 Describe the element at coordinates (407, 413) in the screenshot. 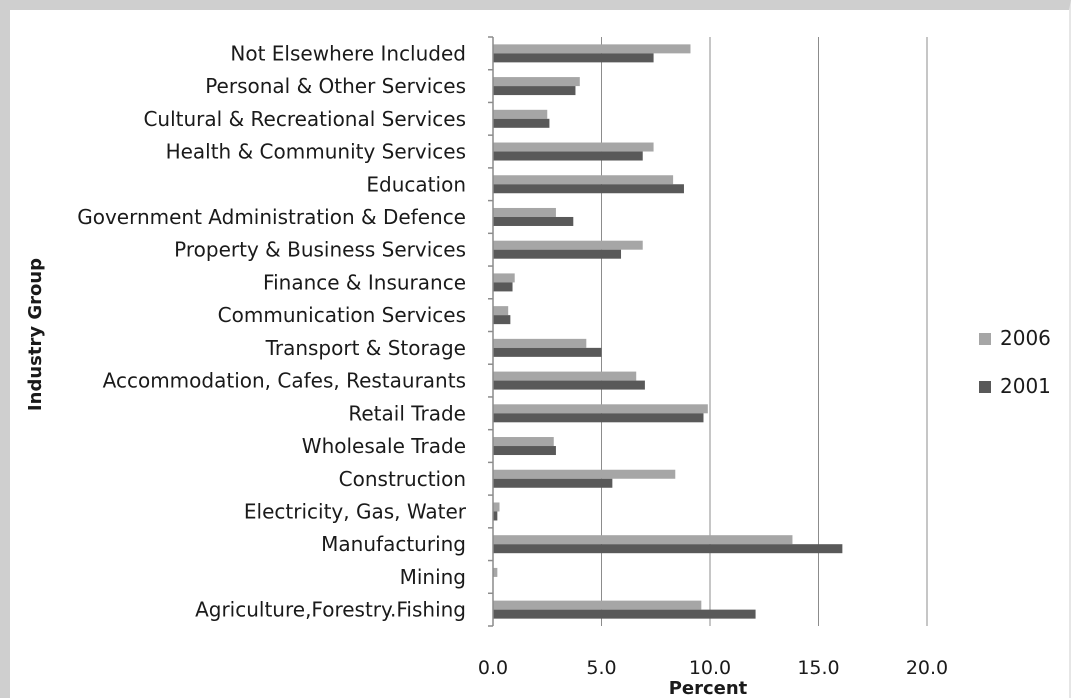

I see `category-label: Retail Trade` at that location.